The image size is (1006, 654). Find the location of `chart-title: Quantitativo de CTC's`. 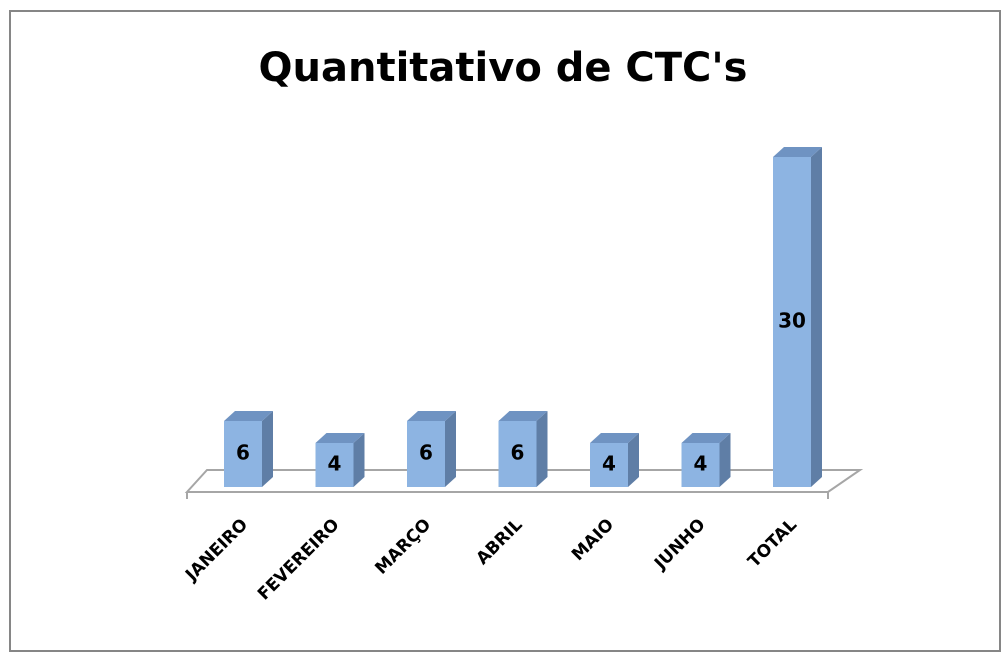

chart-title: Quantitativo de CTC's is located at coordinates (503, 68).